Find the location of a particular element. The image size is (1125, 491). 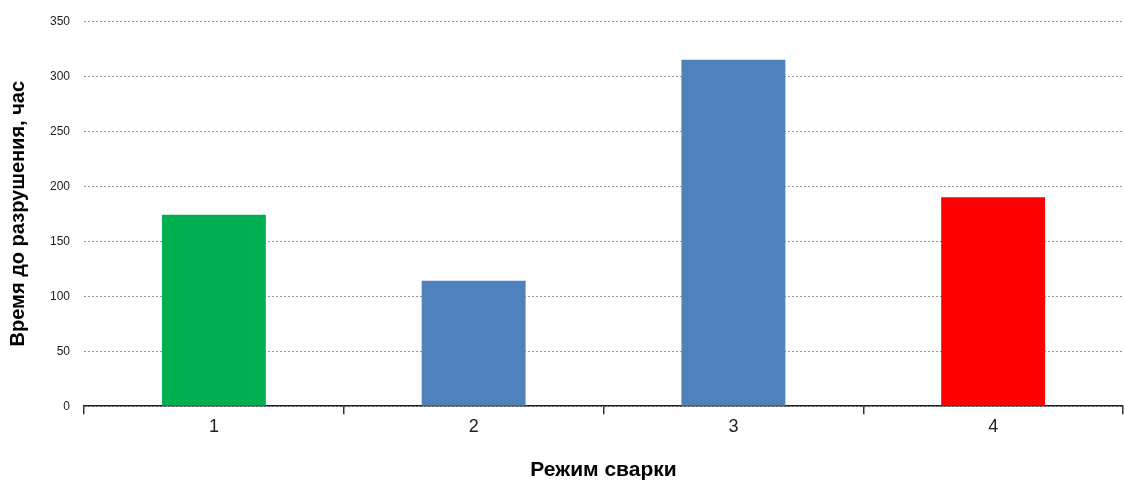

y-tick-label: 100 is located at coordinates (60, 295).